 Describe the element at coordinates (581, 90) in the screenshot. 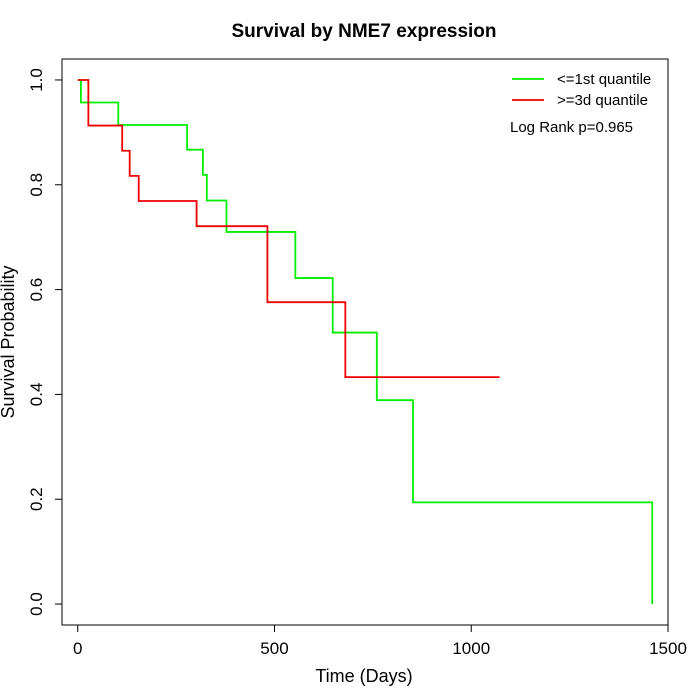

I see `legend: <=1st quantile >=3d quantile` at that location.